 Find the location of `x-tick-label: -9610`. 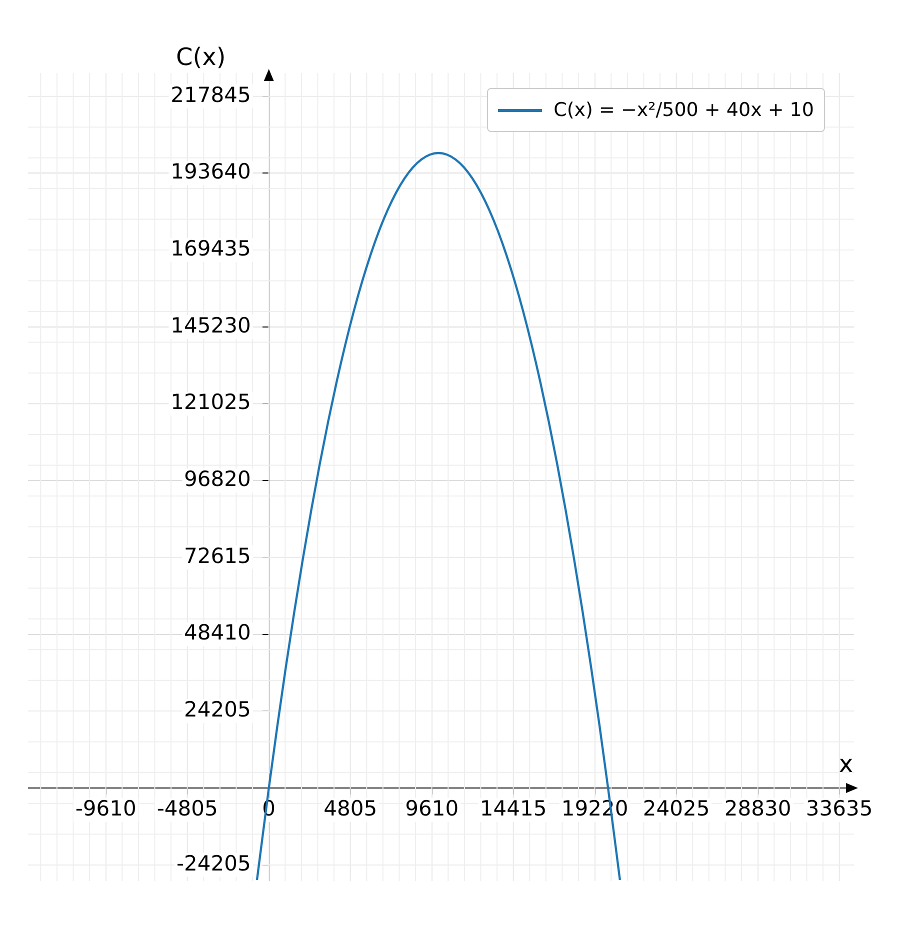

x-tick-label: -9610 is located at coordinates (105, 808).